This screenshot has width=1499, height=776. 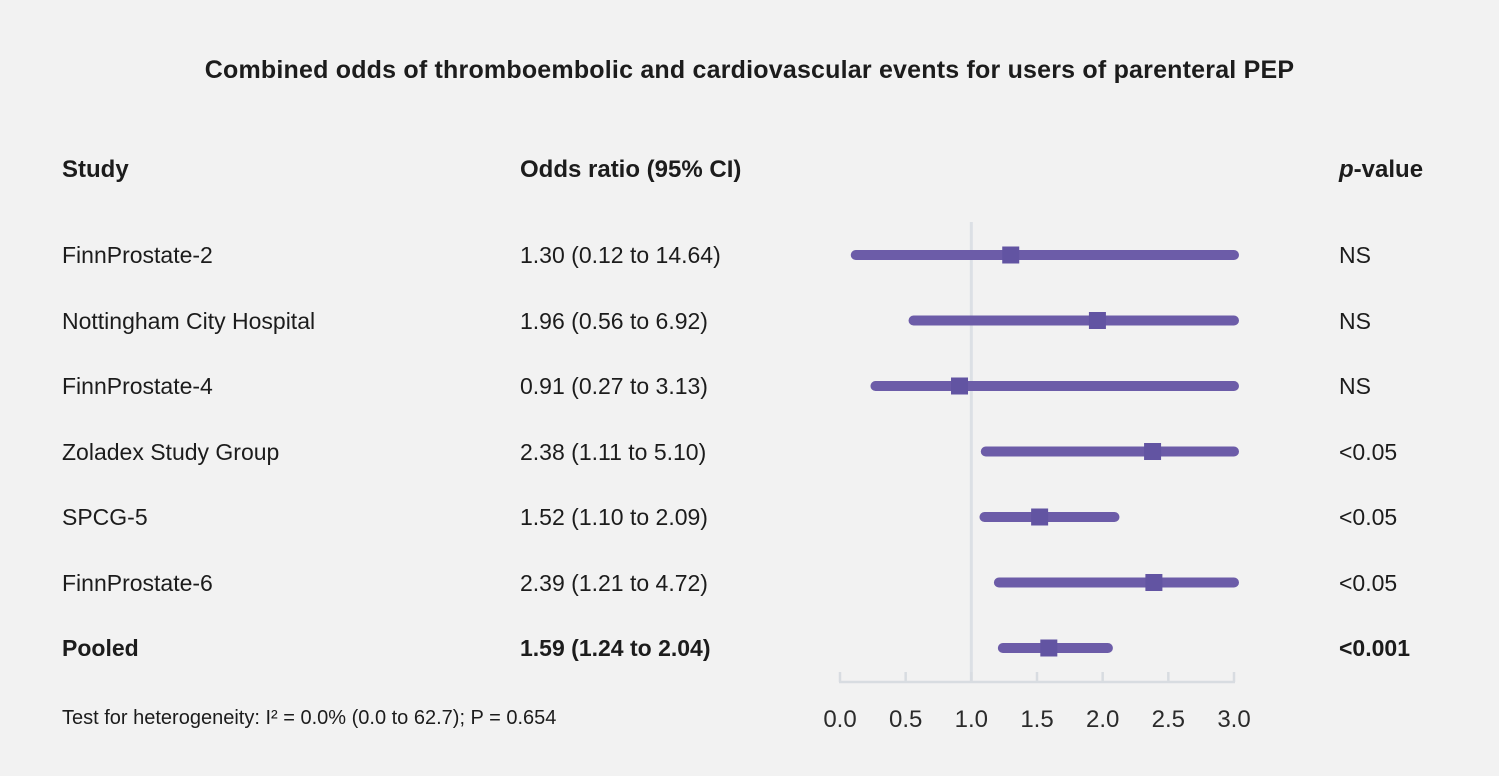 What do you see at coordinates (95, 169) in the screenshot?
I see `column-header-study: Study` at bounding box center [95, 169].